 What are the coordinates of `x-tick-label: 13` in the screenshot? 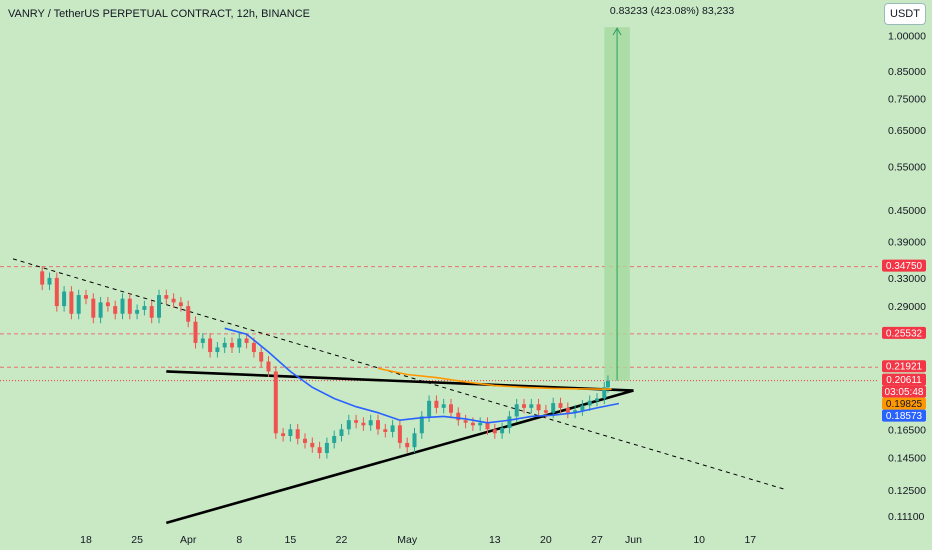 It's located at (495, 540).